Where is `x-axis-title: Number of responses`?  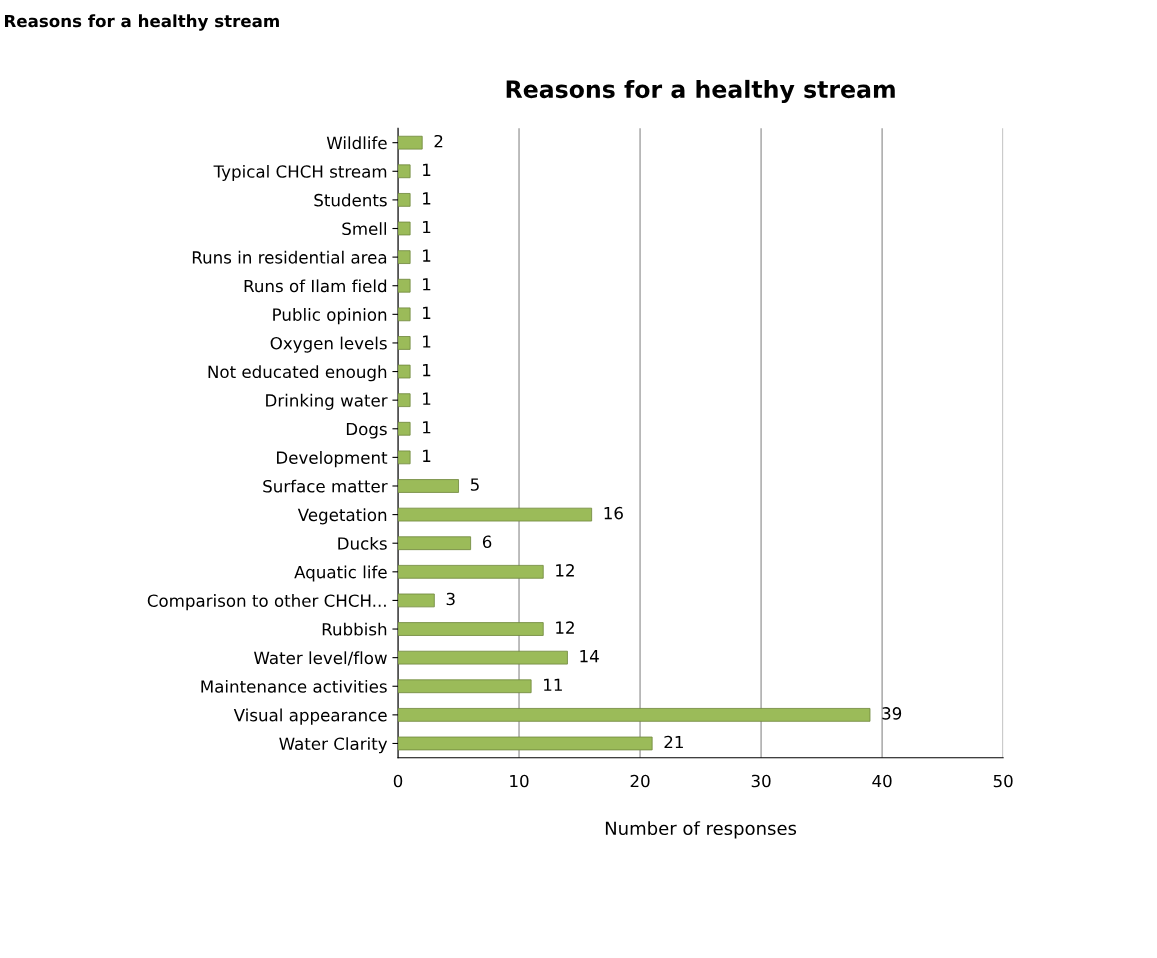
x-axis-title: Number of responses is located at coordinates (701, 830).